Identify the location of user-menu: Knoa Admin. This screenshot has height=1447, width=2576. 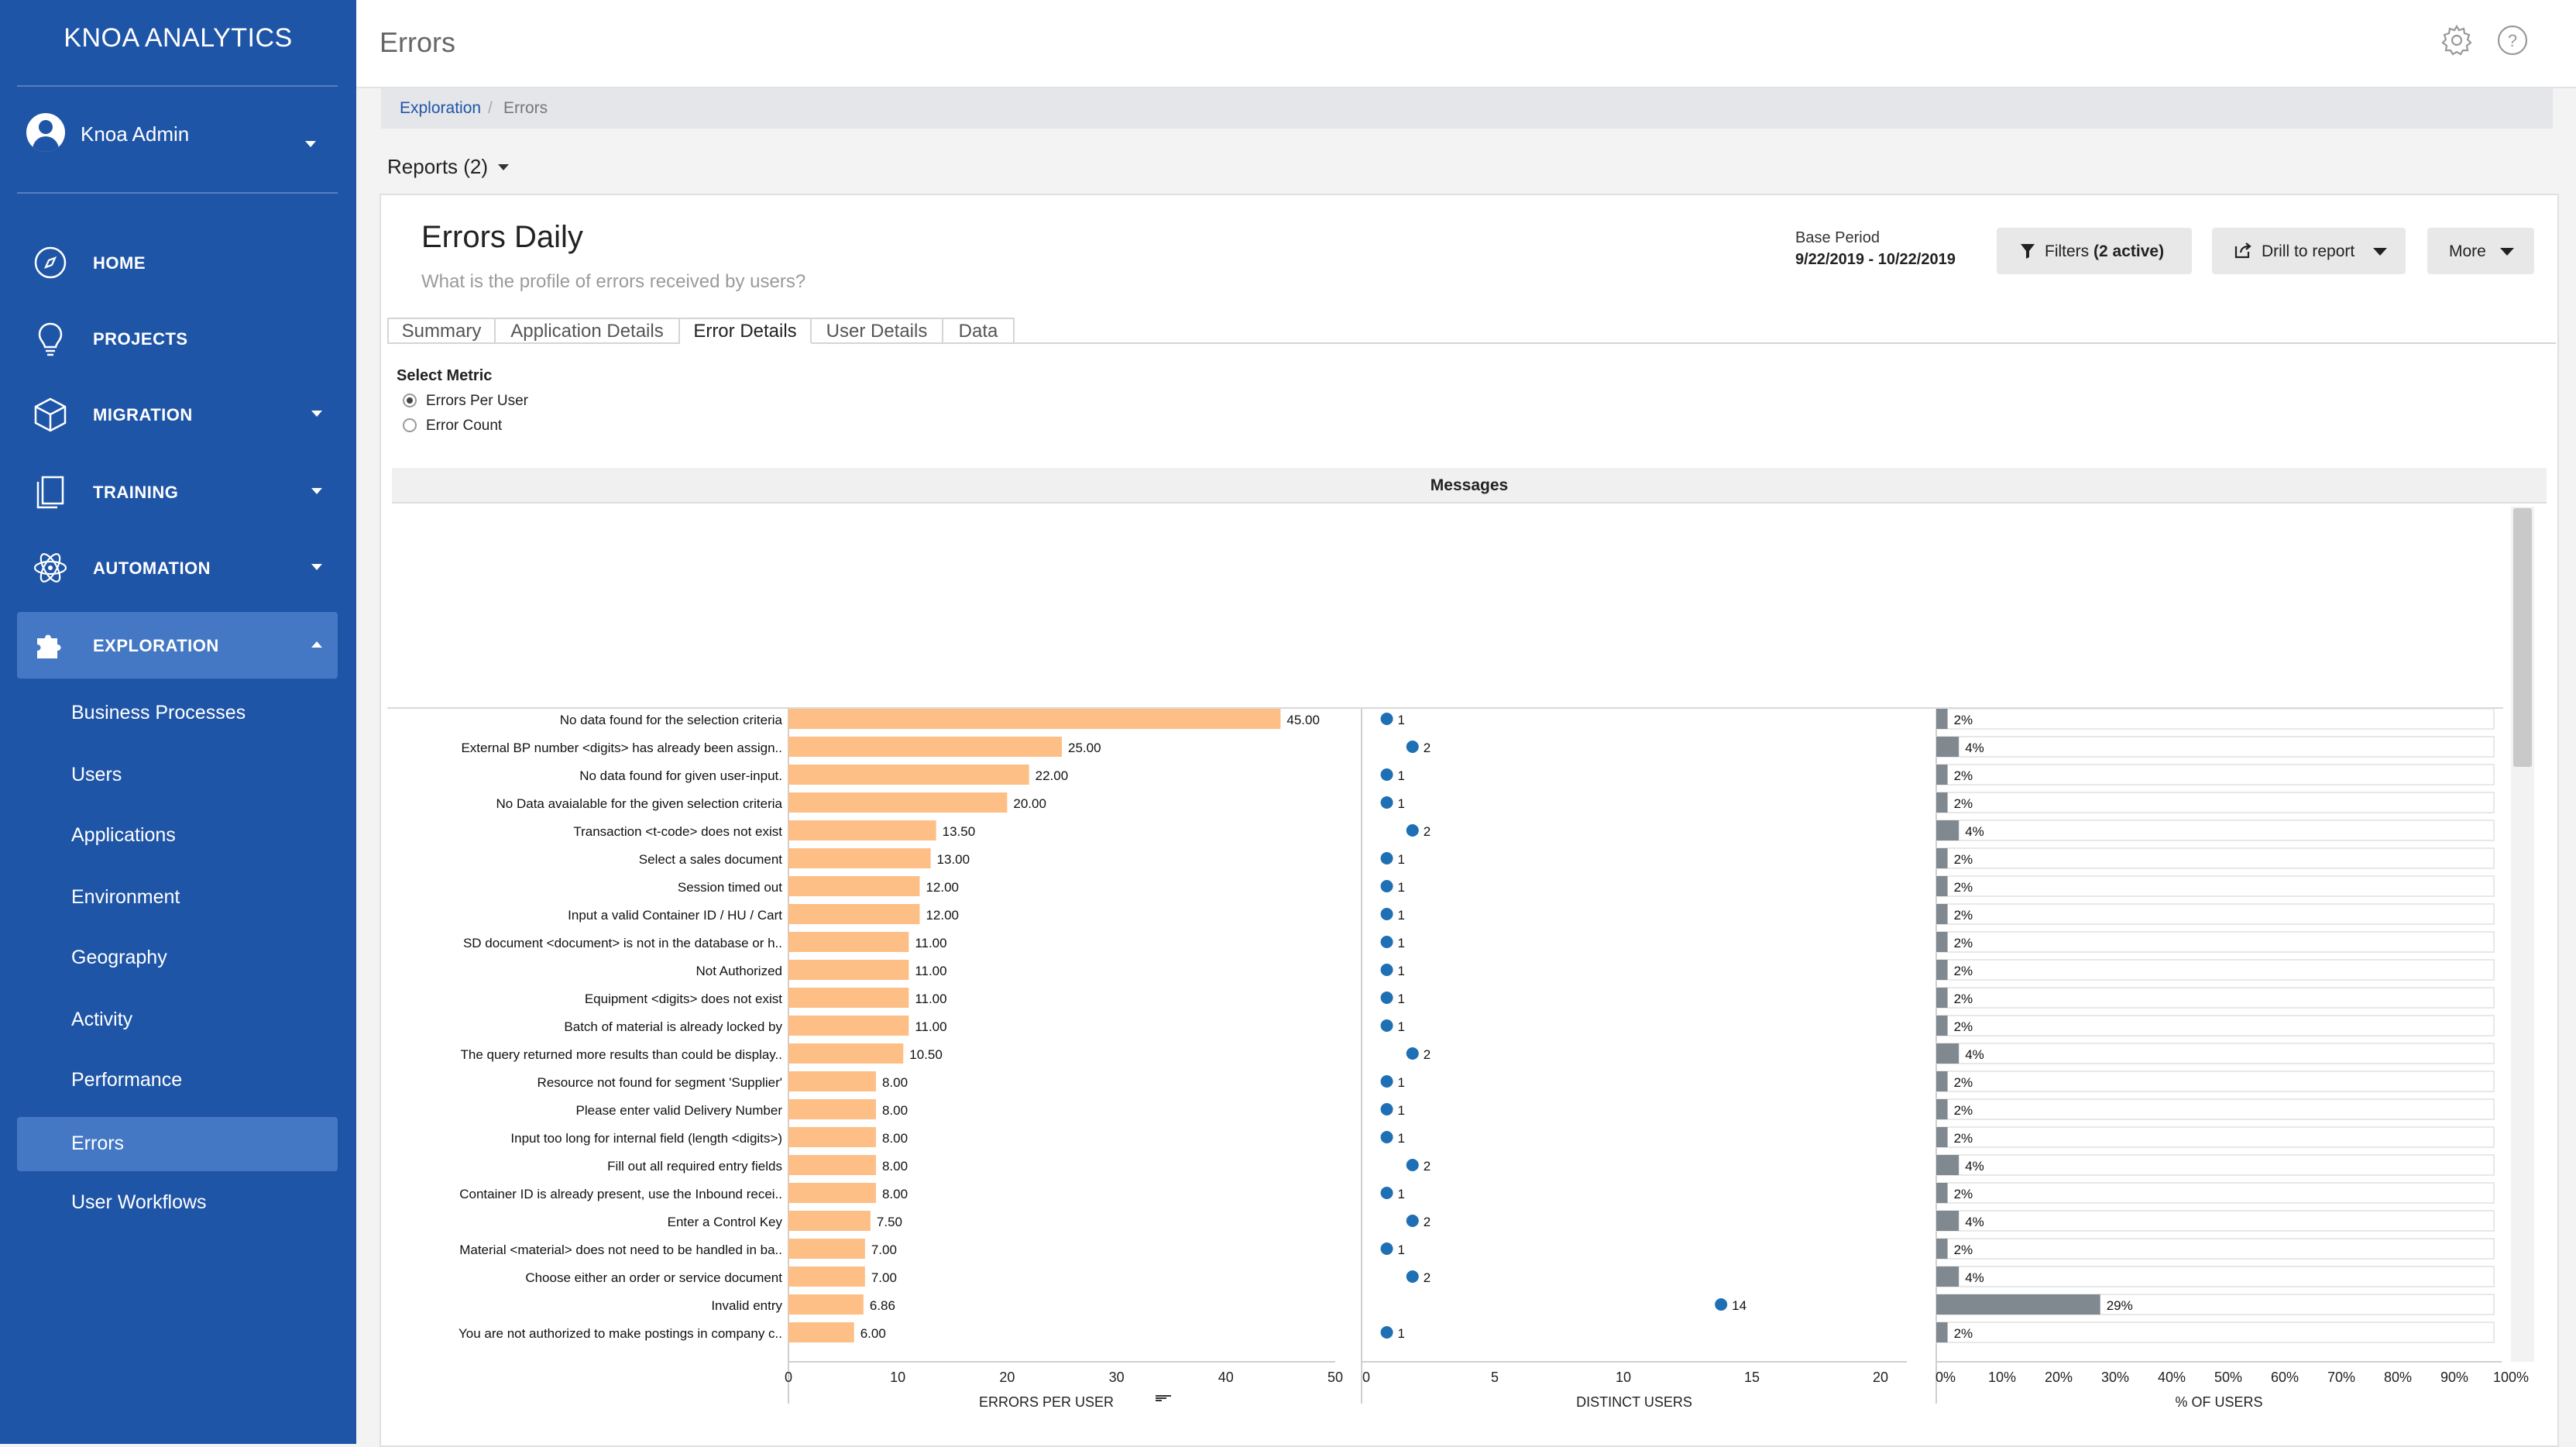
(177, 138).